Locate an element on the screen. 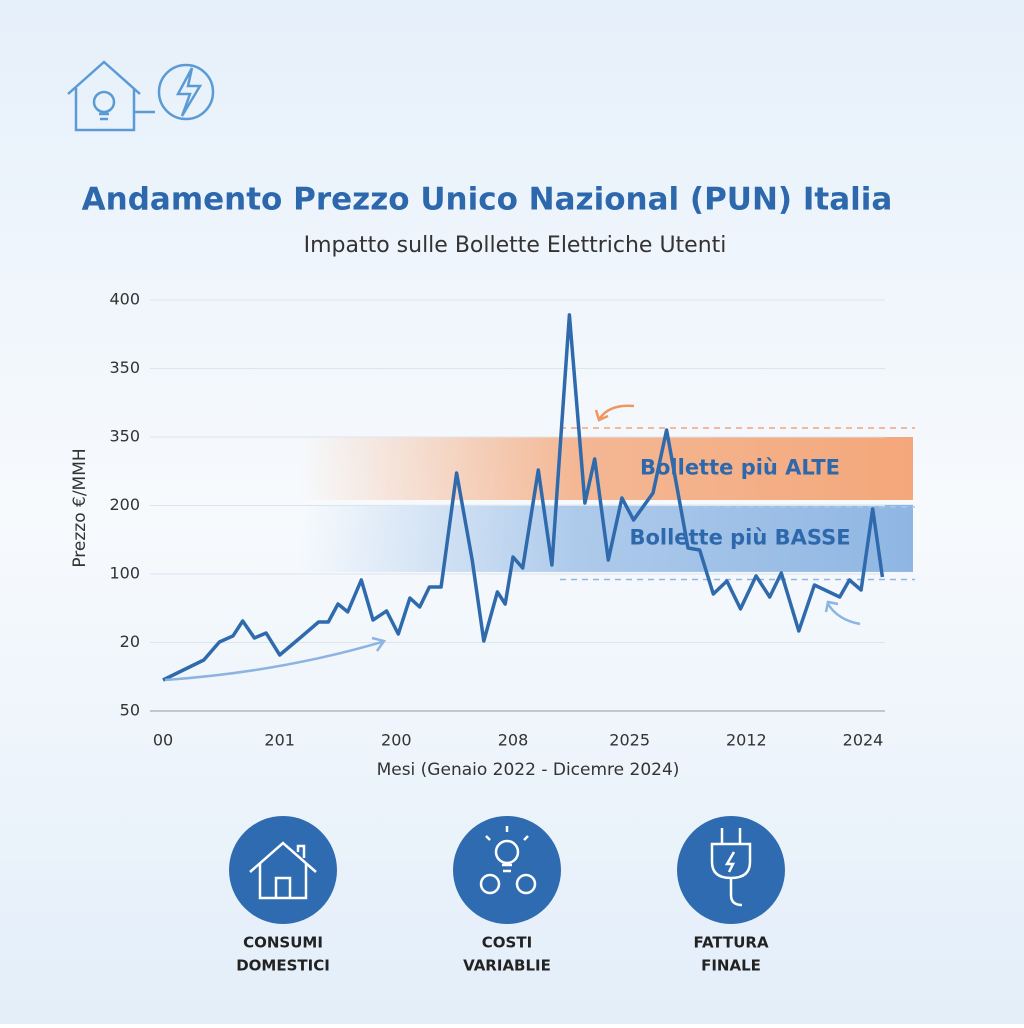 This screenshot has height=1028, width=1024. y-tick-label: 50 is located at coordinates (130, 710).